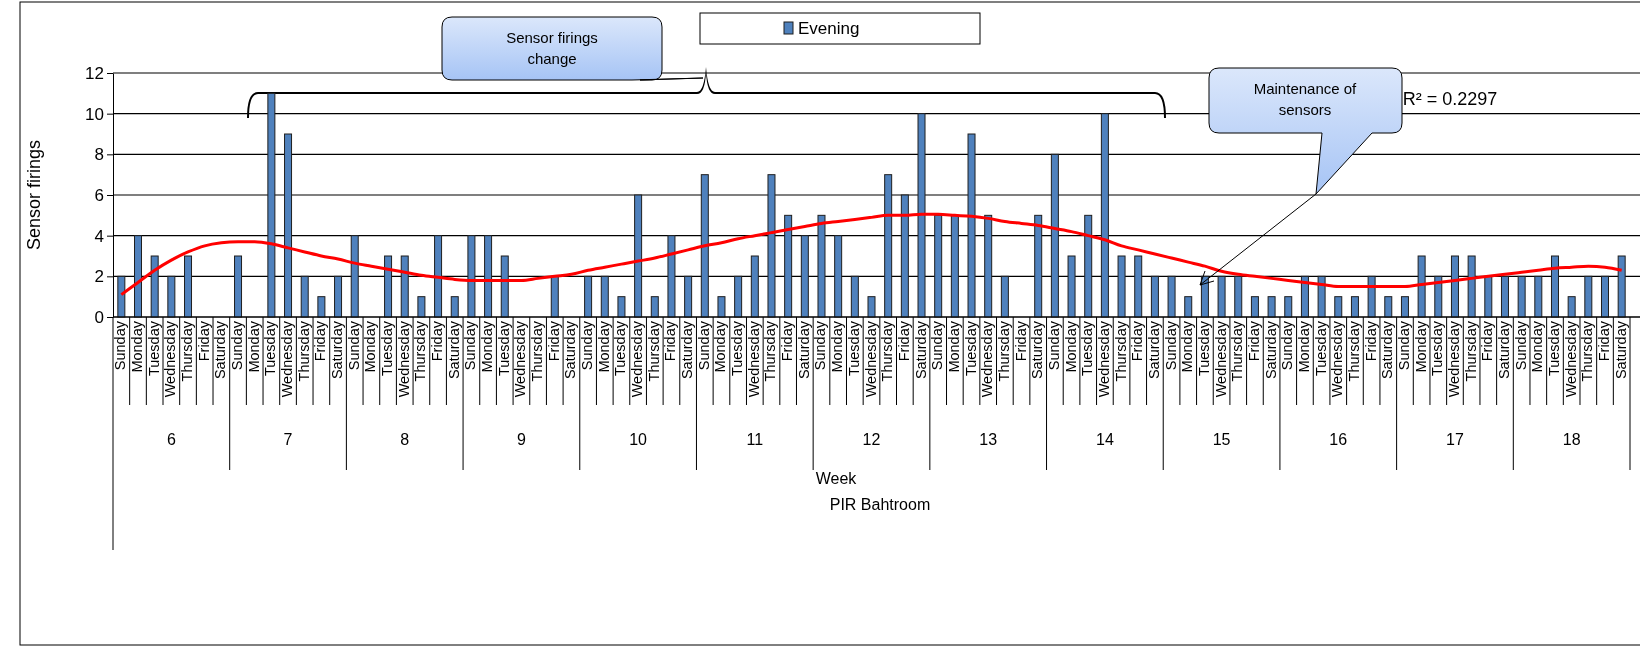  Describe the element at coordinates (94, 114) in the screenshot. I see `y-tick-label: 10` at that location.